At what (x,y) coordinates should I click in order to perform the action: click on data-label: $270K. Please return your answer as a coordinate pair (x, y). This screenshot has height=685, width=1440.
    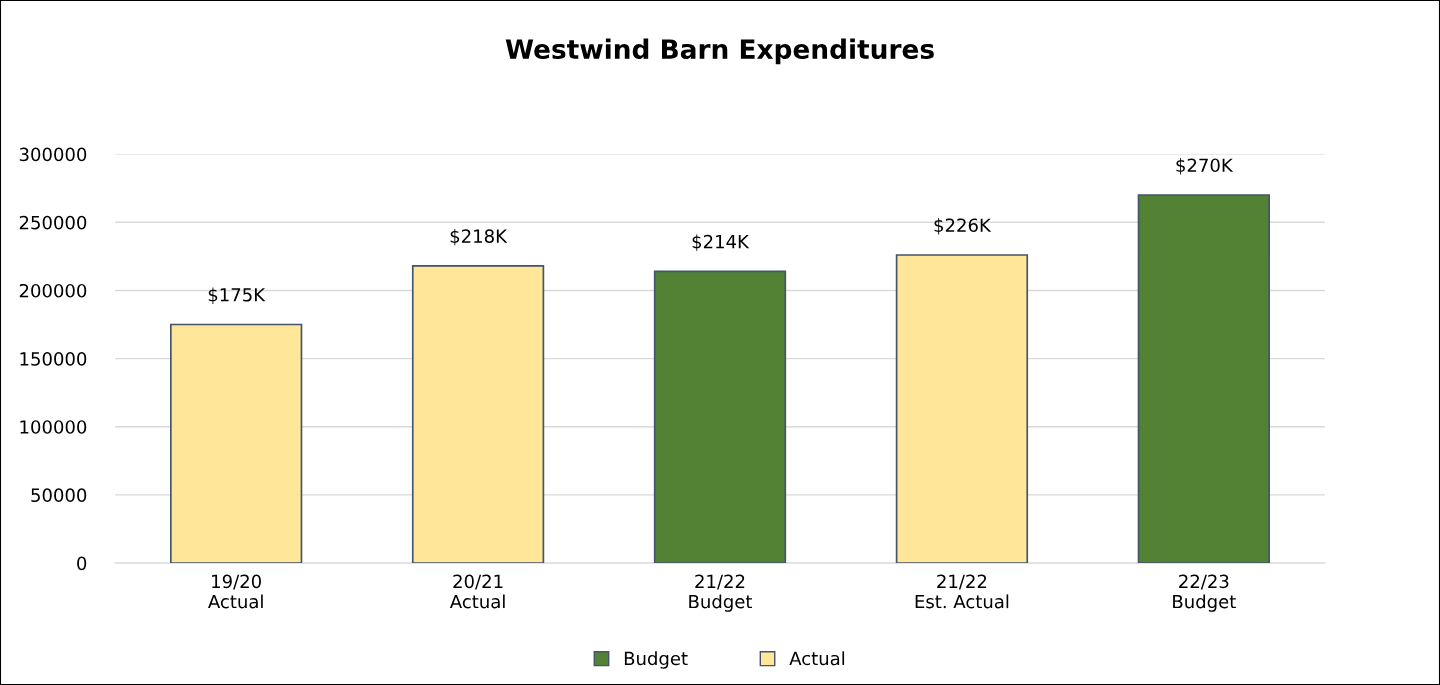
    Looking at the image, I should click on (1205, 166).